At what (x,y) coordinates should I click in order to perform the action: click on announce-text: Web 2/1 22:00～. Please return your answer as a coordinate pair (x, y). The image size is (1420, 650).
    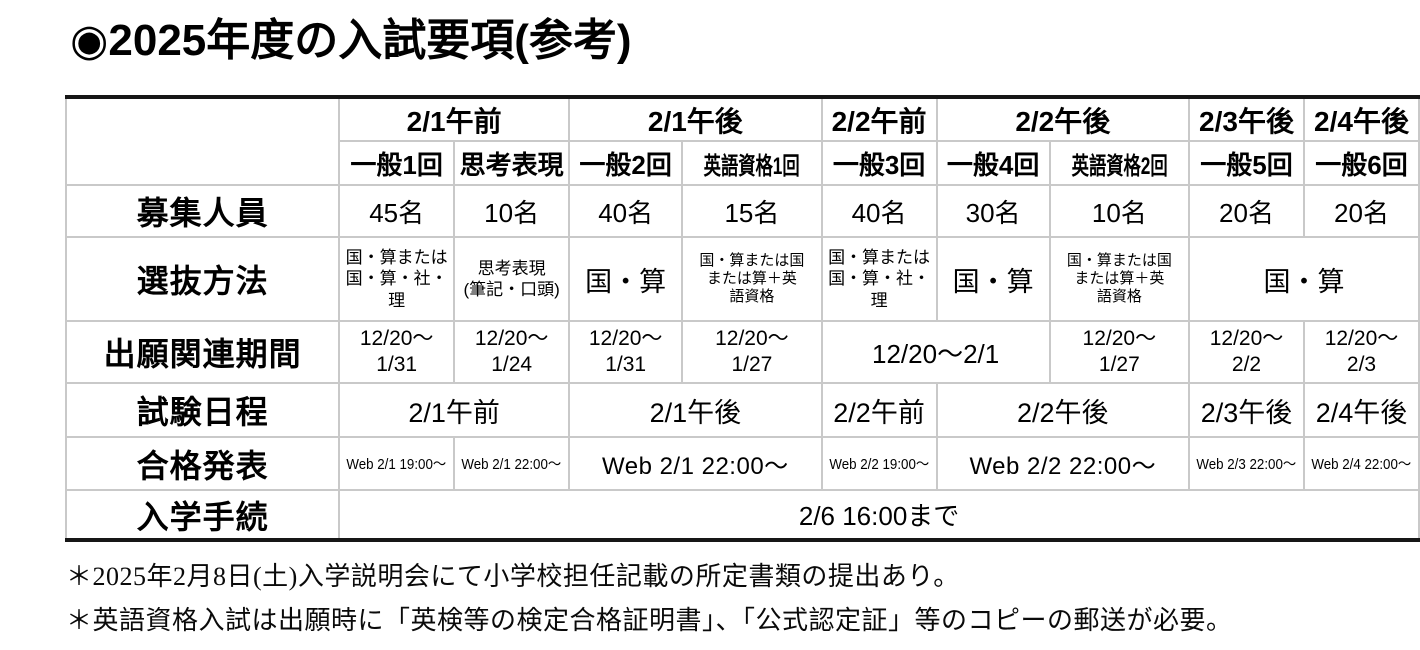
    Looking at the image, I should click on (511, 465).